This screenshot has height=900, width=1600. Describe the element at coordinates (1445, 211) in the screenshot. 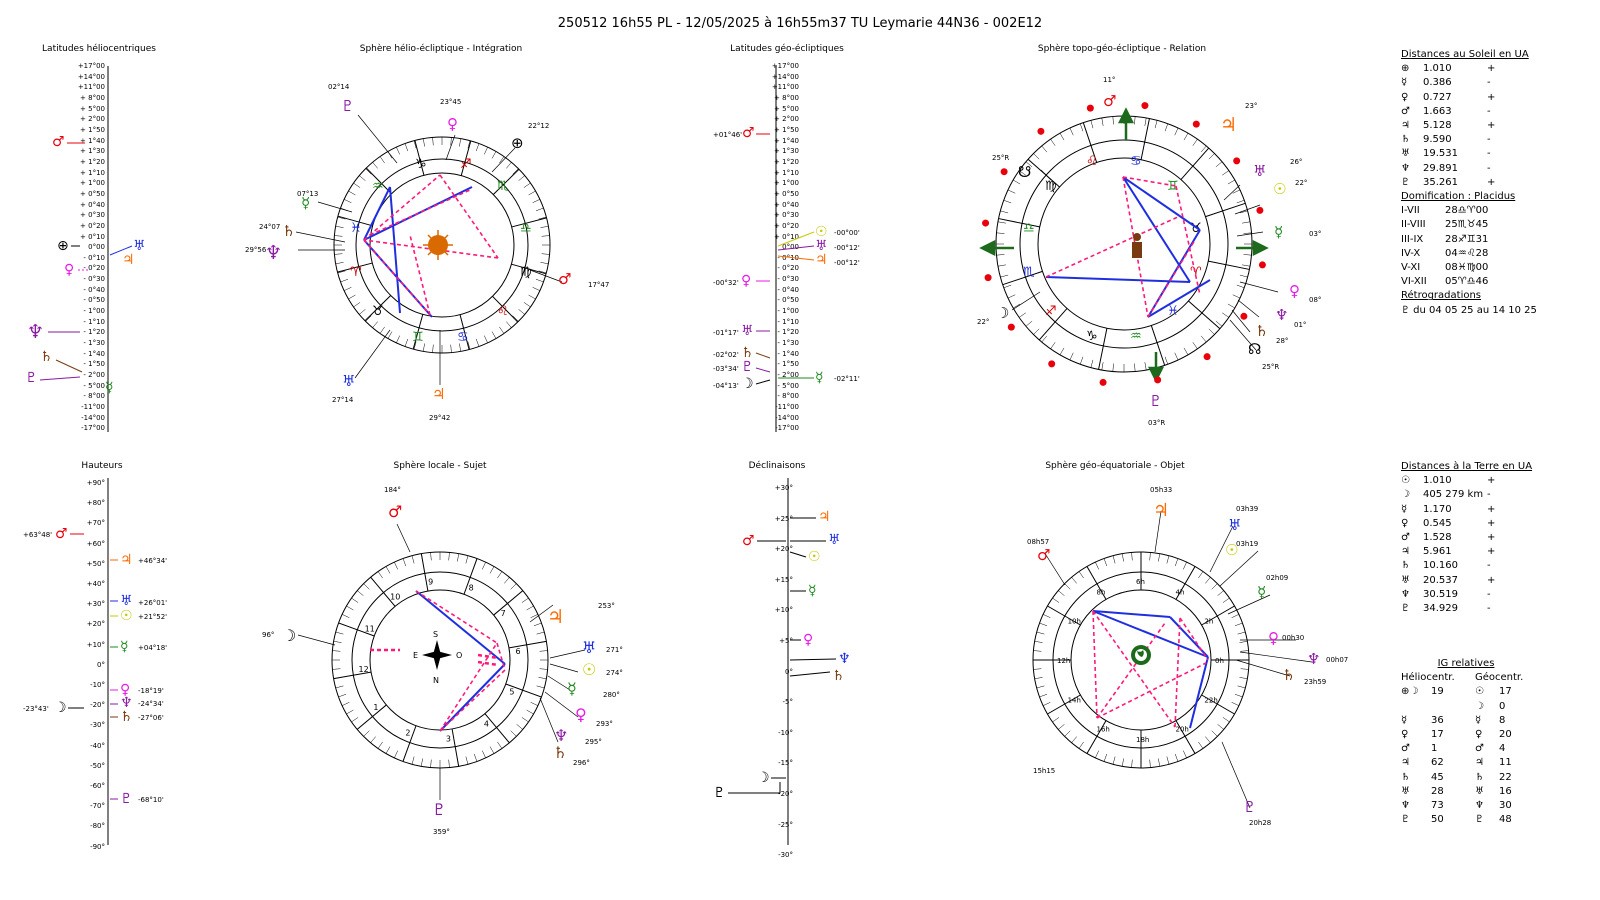

I see `table-row: I-VII 28♎♈00` at that location.